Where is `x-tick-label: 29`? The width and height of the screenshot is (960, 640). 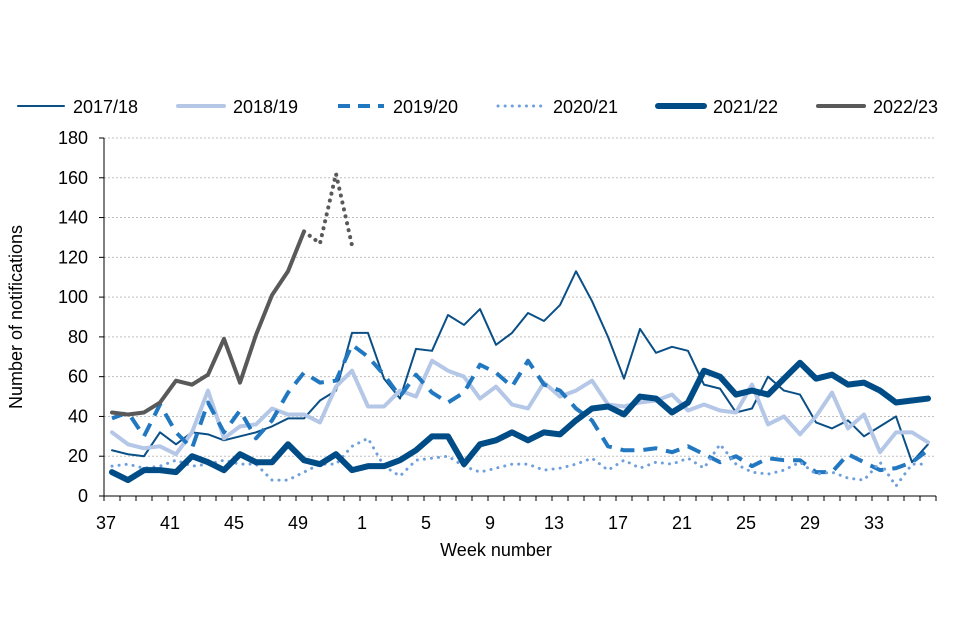
x-tick-label: 29 is located at coordinates (810, 523).